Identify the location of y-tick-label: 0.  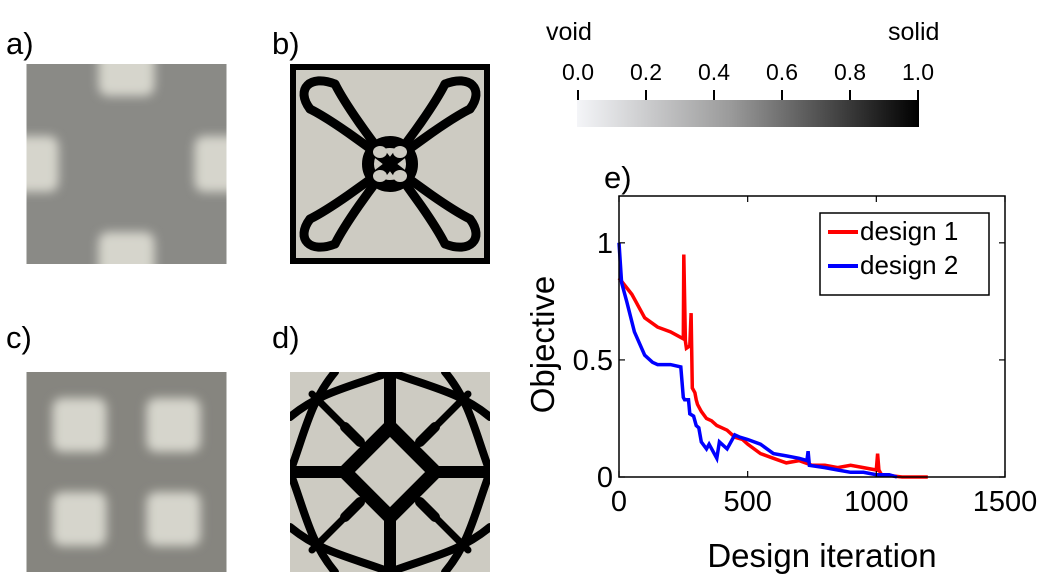
(605, 478).